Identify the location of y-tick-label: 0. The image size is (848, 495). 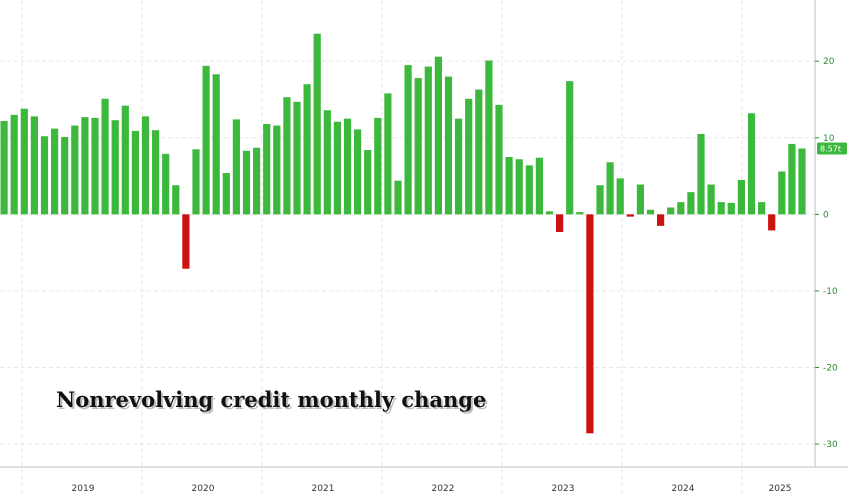
(826, 215).